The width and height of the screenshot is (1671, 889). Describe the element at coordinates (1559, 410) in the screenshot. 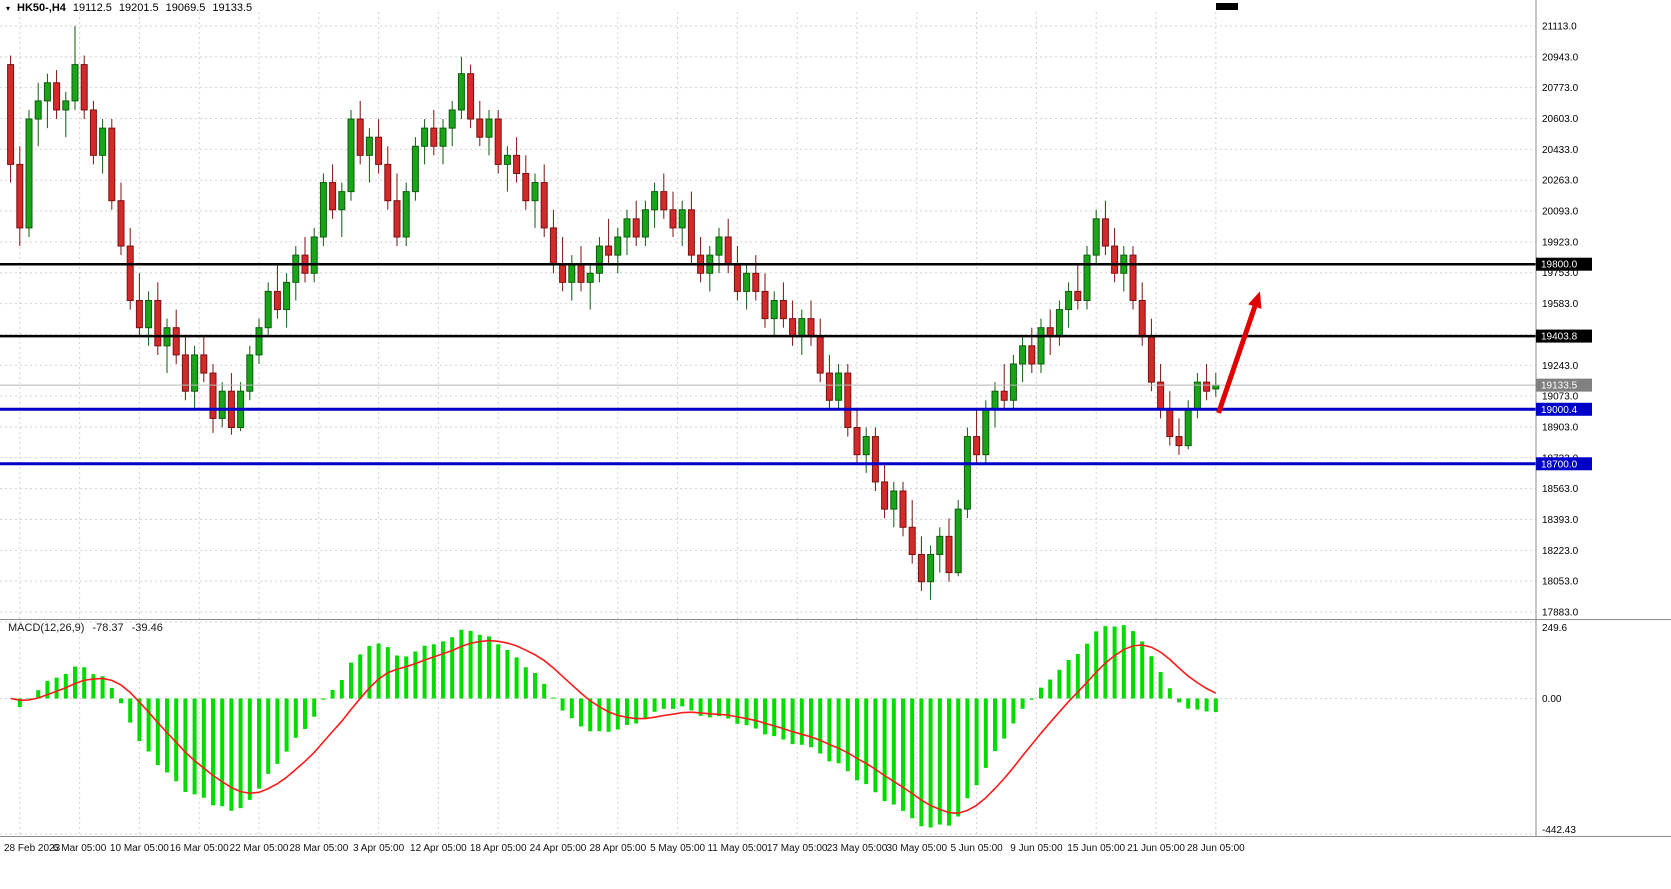

I see `svg-text: 19000.4` at that location.